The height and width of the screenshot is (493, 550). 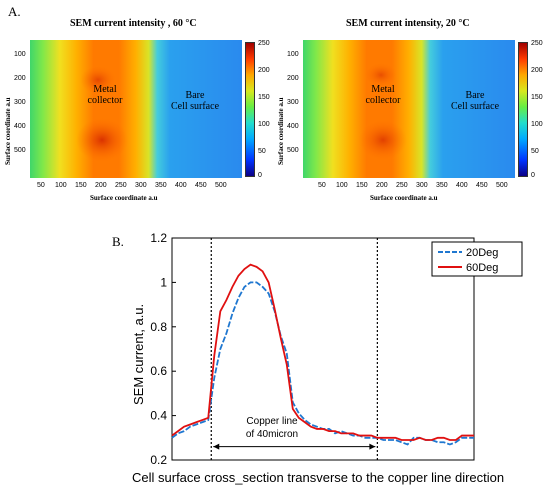 I want to click on y-tick-label: 0.4, so click(x=158, y=416).